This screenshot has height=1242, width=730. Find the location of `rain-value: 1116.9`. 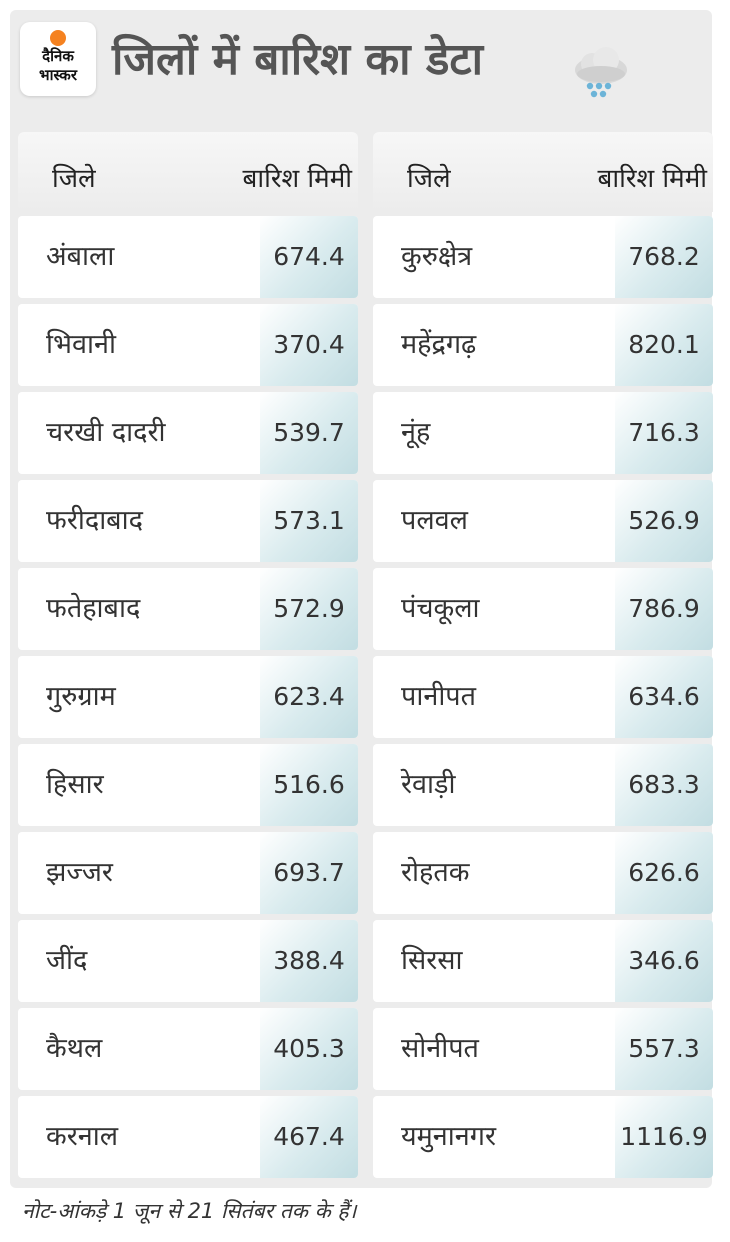

rain-value: 1116.9 is located at coordinates (664, 1136).